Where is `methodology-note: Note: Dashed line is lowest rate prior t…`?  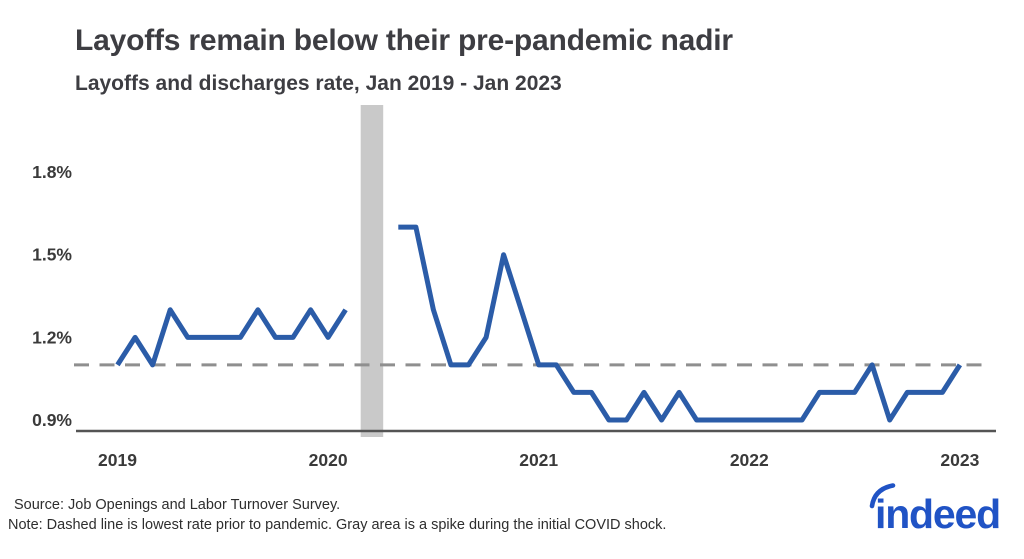
methodology-note: Note: Dashed line is lowest rate prior t… is located at coordinates (337, 525).